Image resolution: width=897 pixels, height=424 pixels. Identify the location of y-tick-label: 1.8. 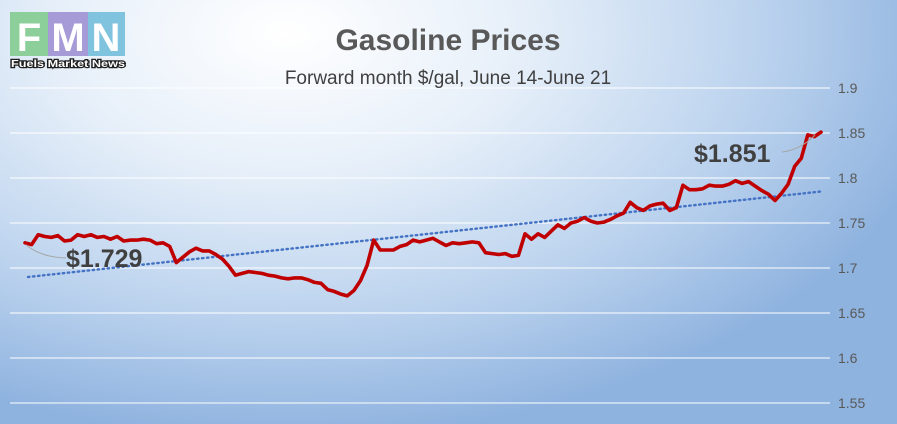
(848, 178).